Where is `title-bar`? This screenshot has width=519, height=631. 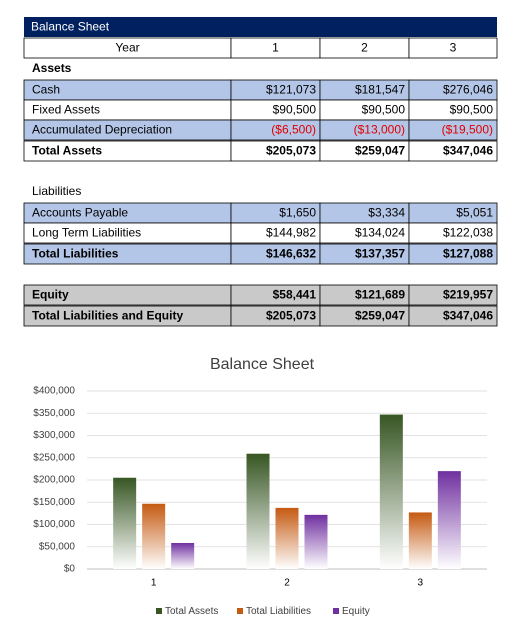
title-bar is located at coordinates (260, 27).